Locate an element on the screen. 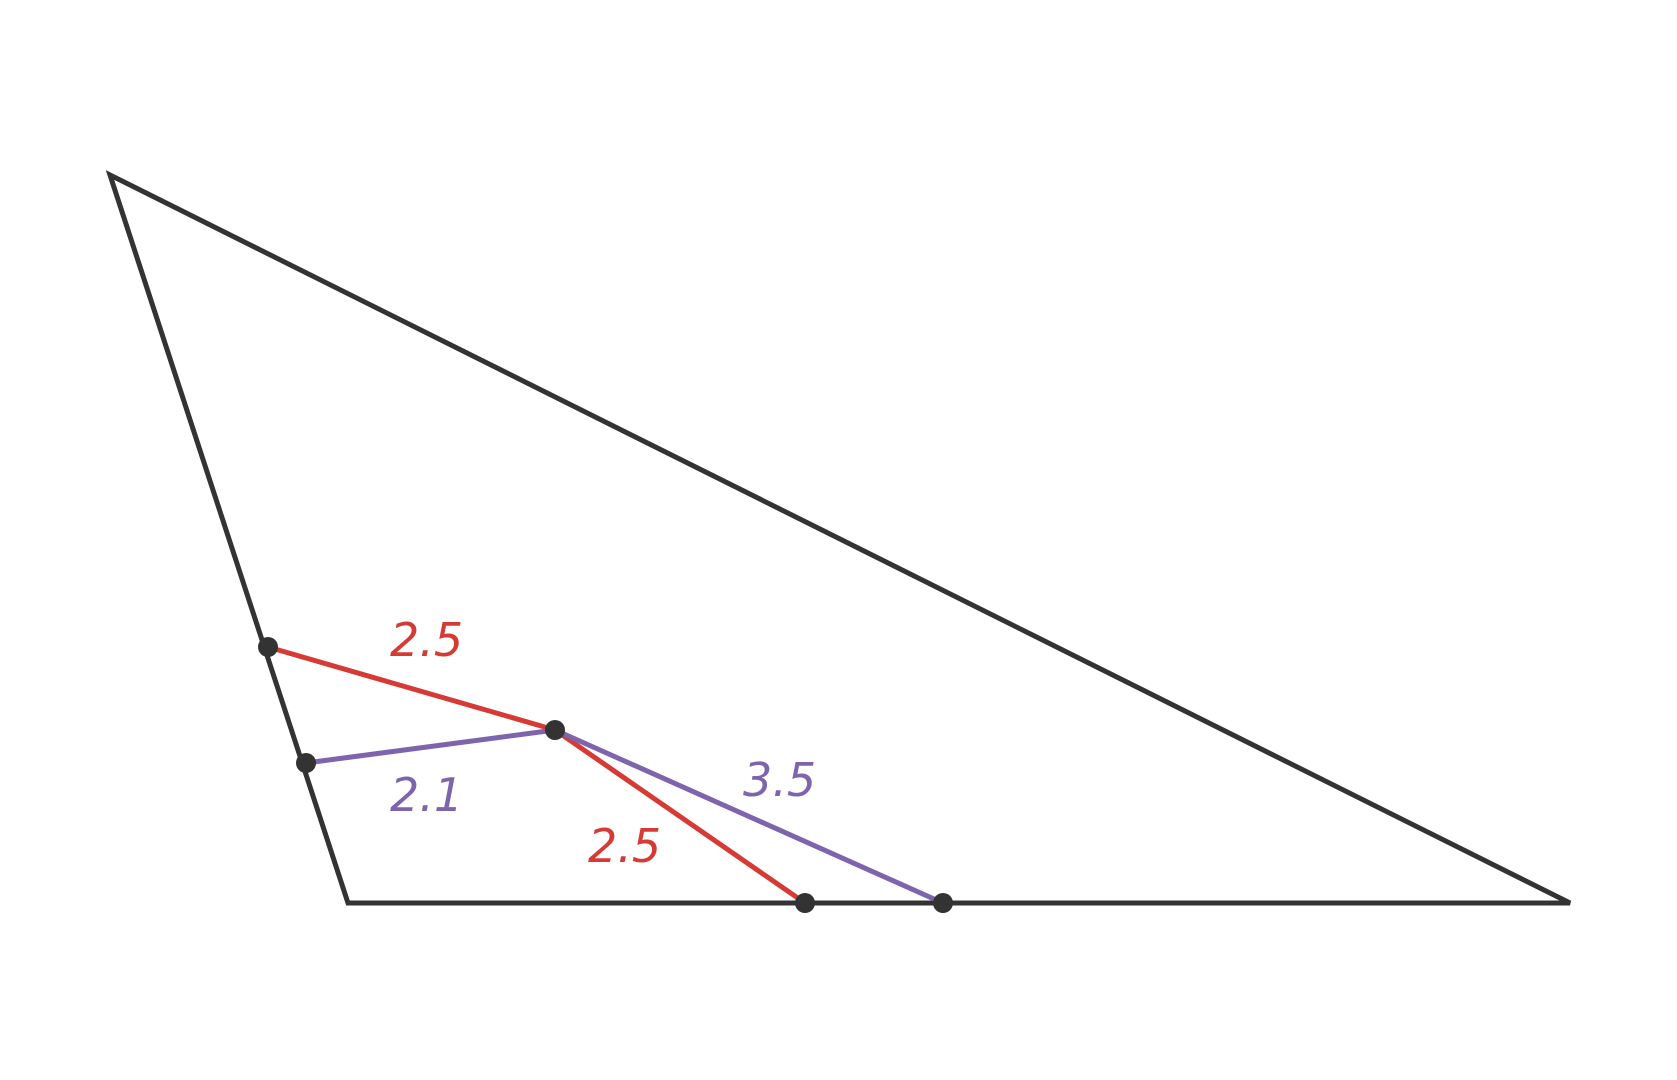 The height and width of the screenshot is (1080, 1677). label-lower-red: 2.5 is located at coordinates (624, 846).